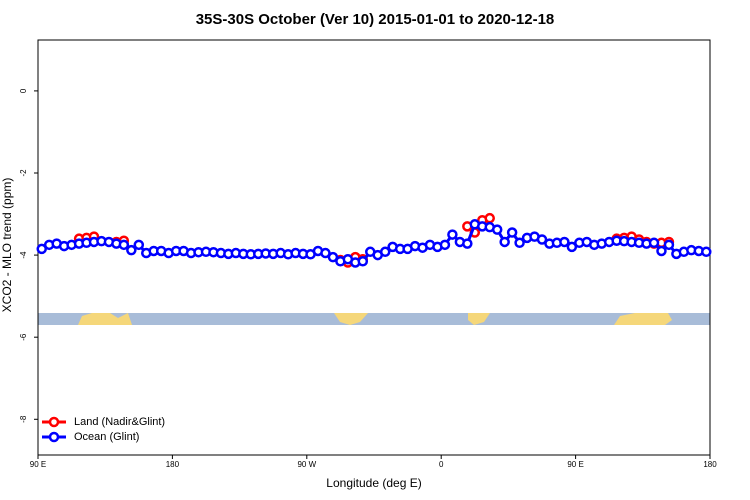 The height and width of the screenshot is (500, 750). I want to click on y-tick-label: -2, so click(23, 173).